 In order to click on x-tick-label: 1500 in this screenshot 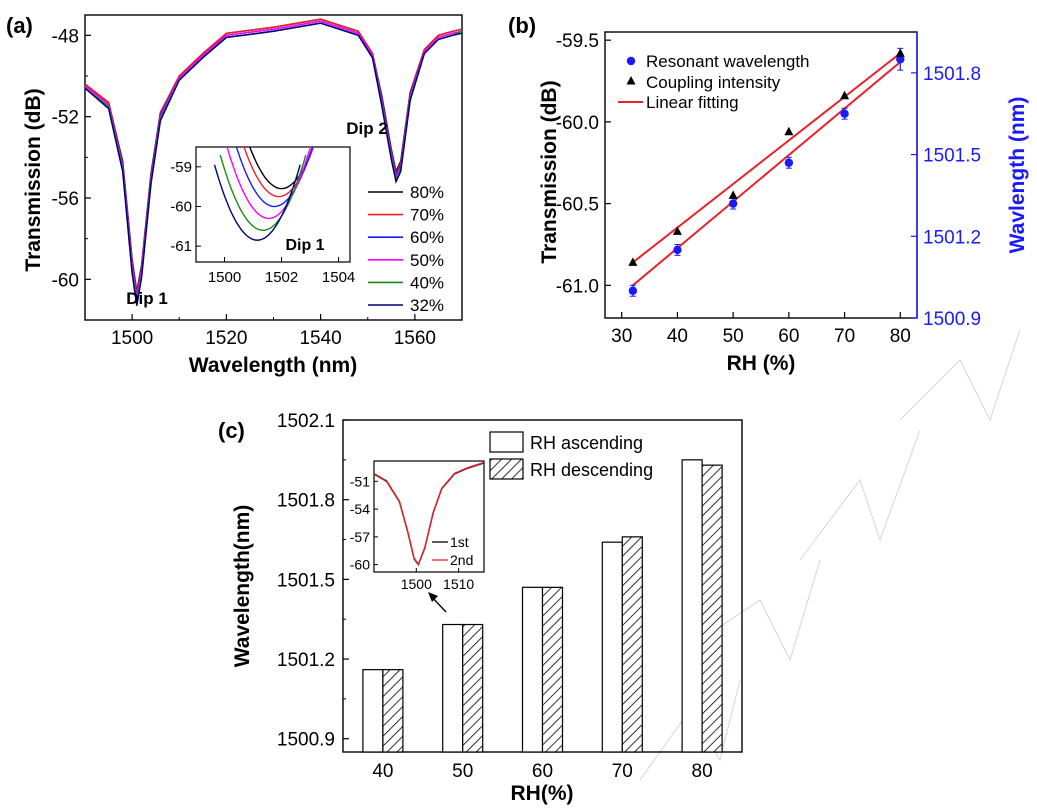, I will do `click(132, 338)`.